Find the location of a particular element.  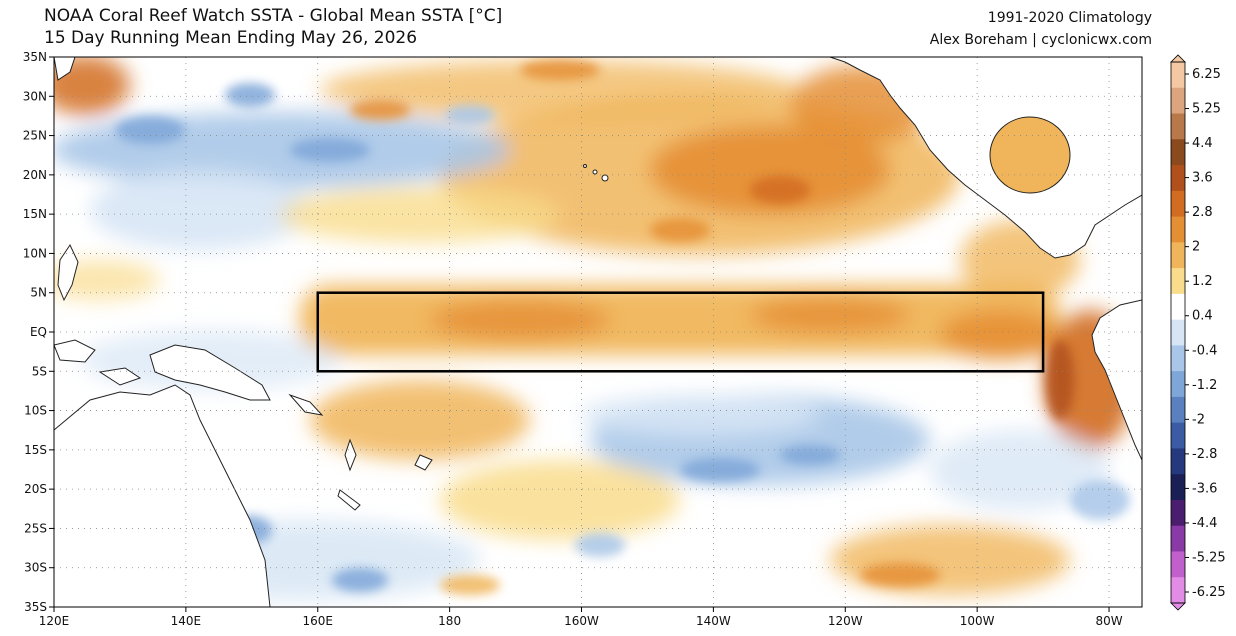

lon-tick-label: 100W is located at coordinates (977, 621).